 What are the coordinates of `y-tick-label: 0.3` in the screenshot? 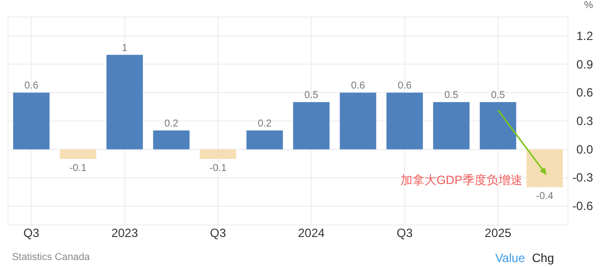 It's located at (585, 121).